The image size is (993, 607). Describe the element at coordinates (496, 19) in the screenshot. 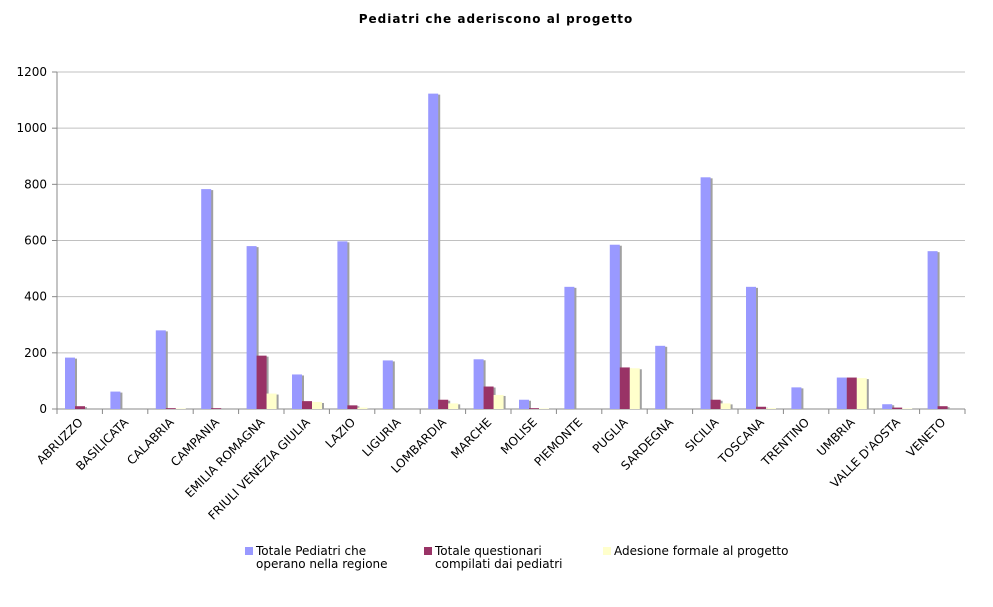

I see `chart-title: Pediatri che aderiscono al progetto` at that location.